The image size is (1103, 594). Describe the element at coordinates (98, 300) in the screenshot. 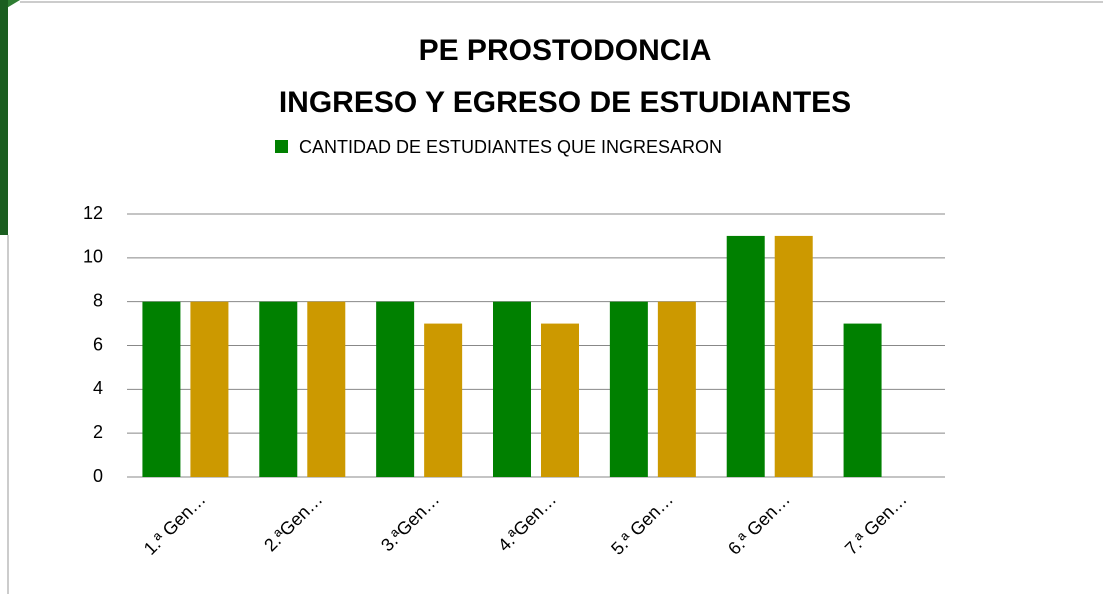

I see `y-tick-label: 8` at that location.